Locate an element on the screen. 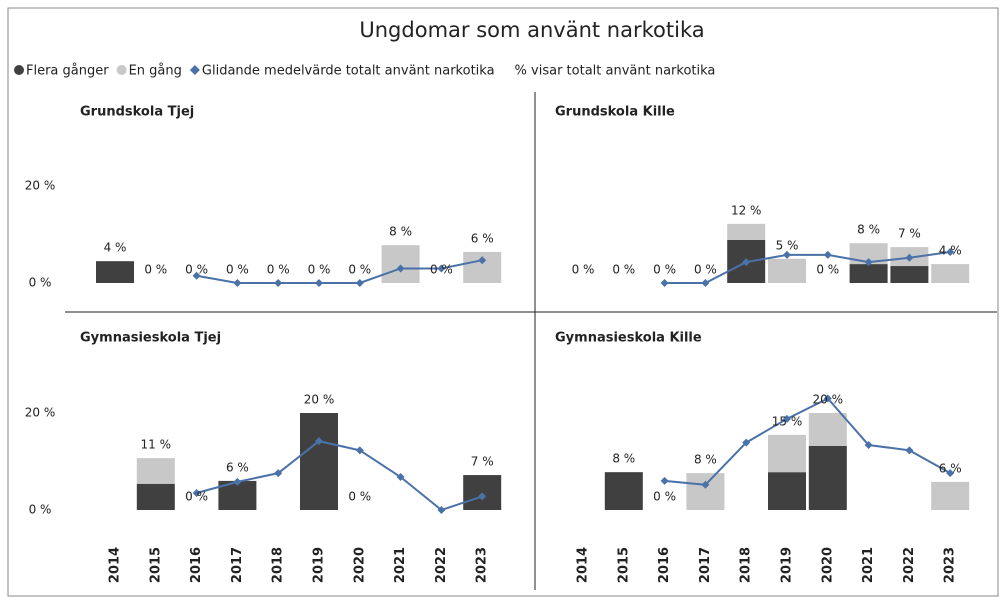 This screenshot has width=1008, height=597. data-label: 11 % is located at coordinates (156, 445).